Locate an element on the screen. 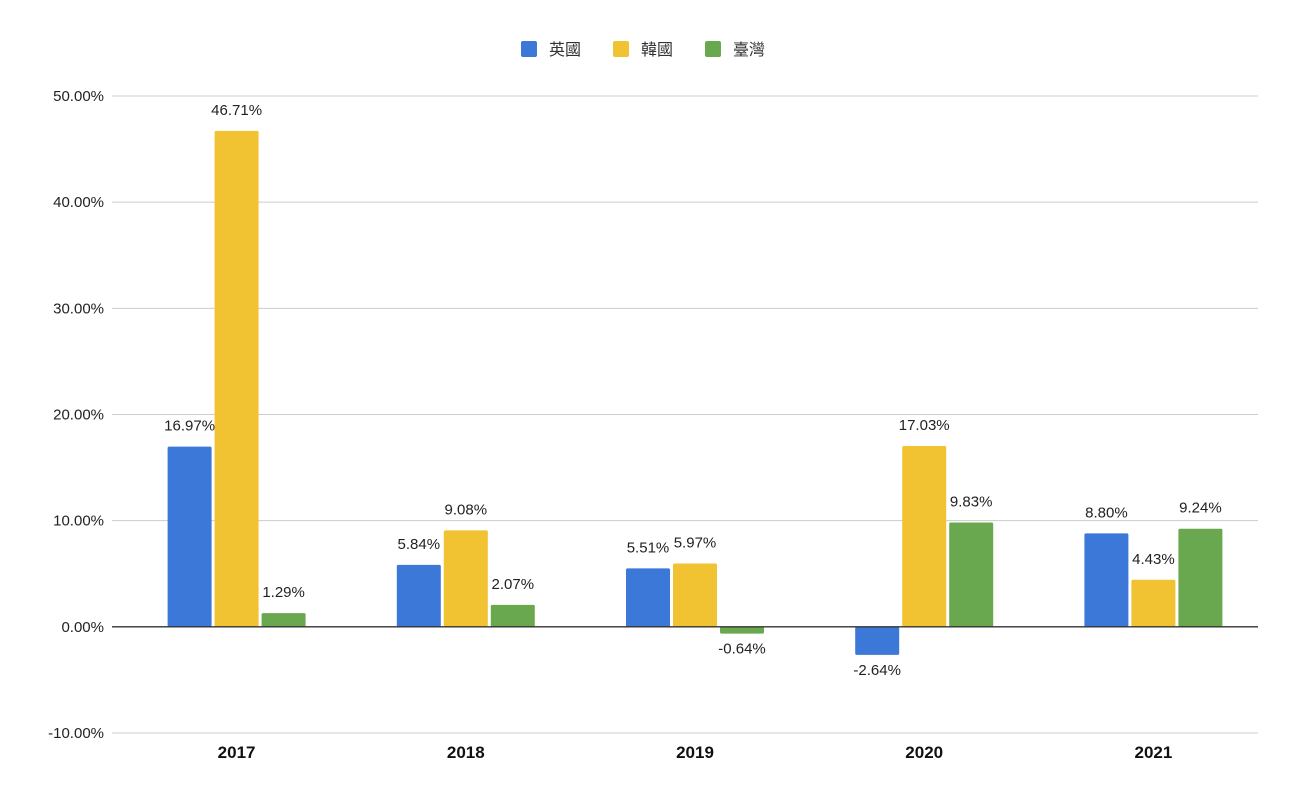  y-tick-label: 50.00% is located at coordinates (78, 96).